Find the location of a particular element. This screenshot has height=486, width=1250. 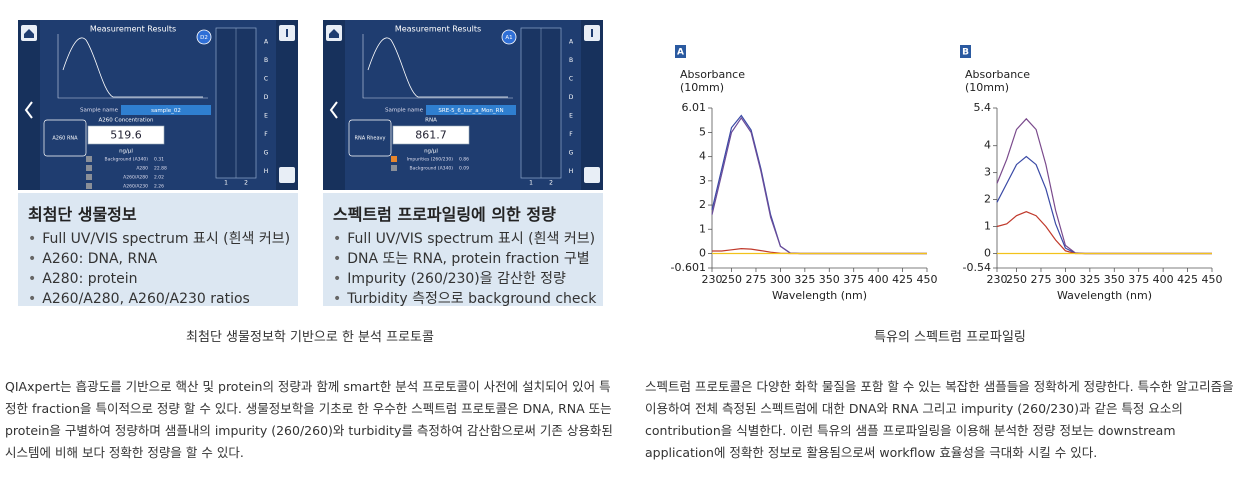

mini-spectrum is located at coordinates (437, 67).